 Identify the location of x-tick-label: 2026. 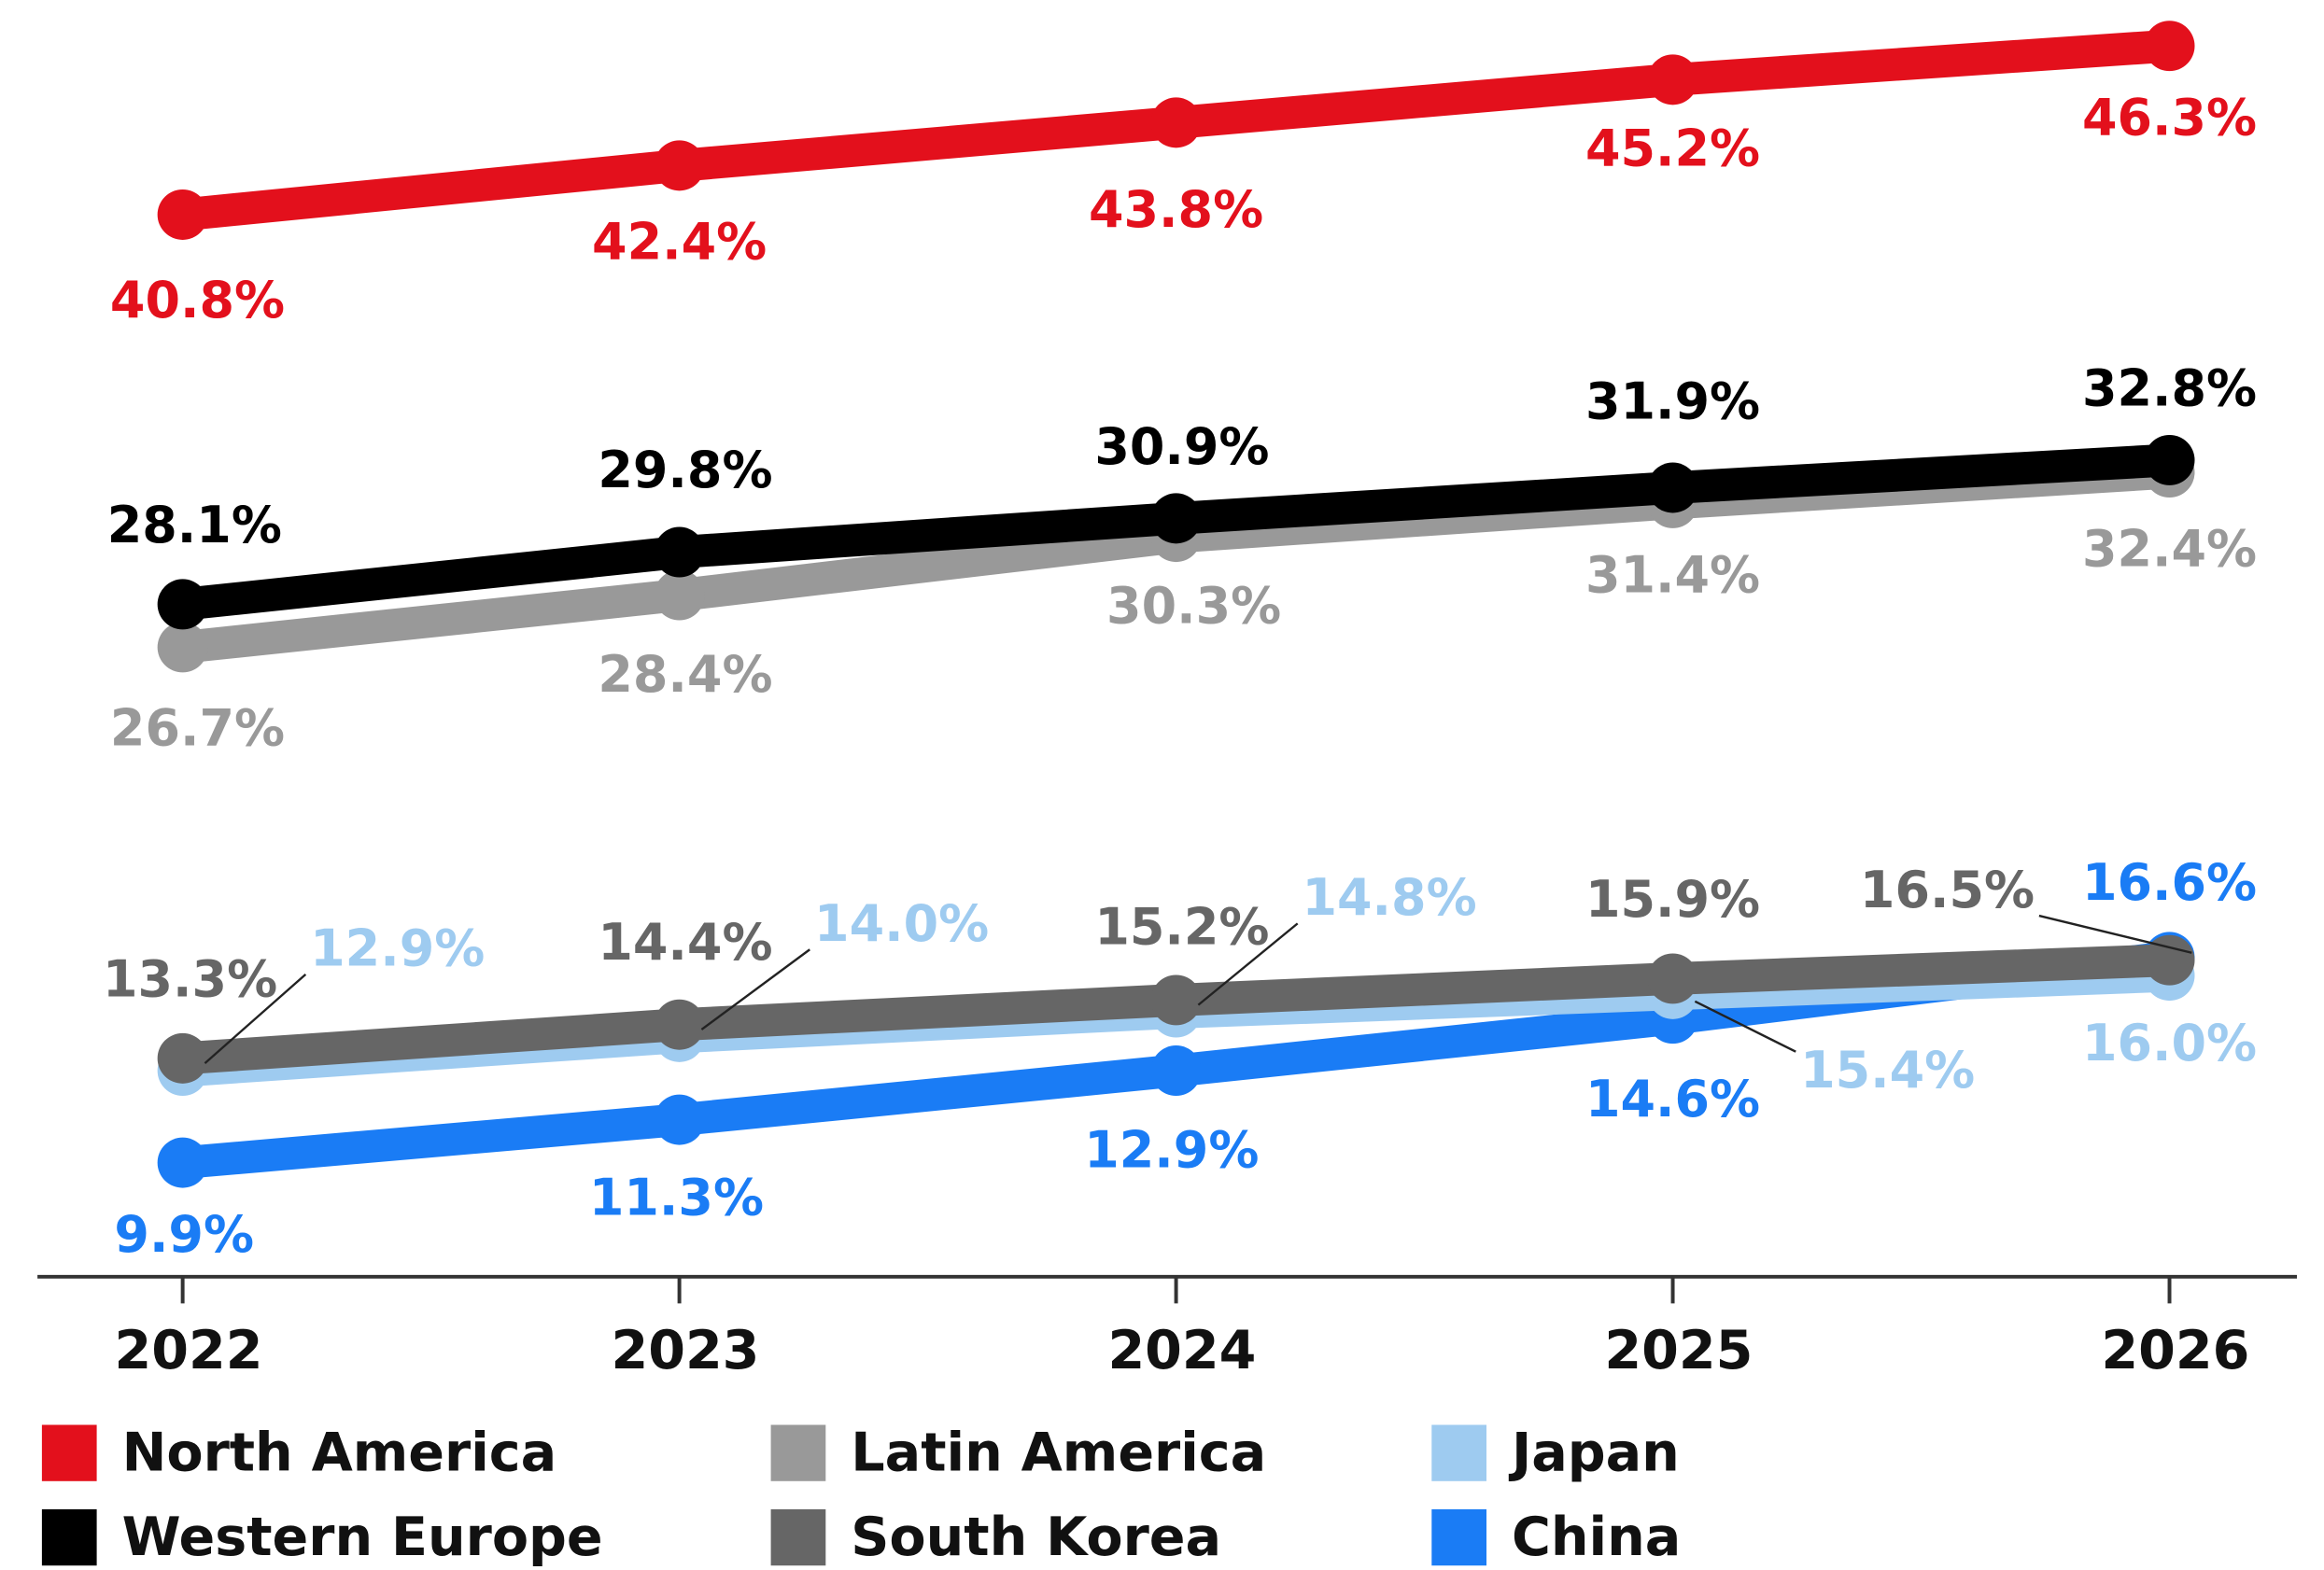
(2175, 1350).